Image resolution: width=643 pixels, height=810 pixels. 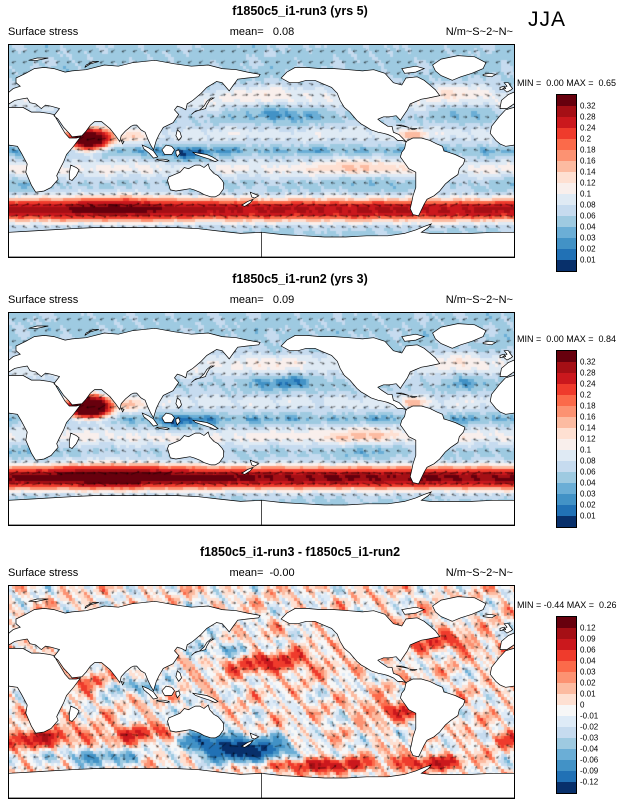 I want to click on units-label: N/m~S~2~N~, so click(x=479, y=32).